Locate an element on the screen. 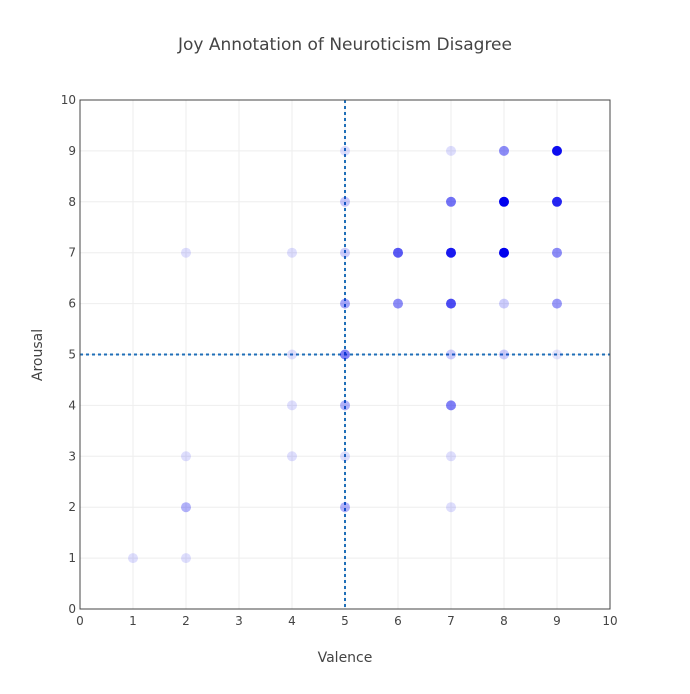 This screenshot has height=694, width=690. y-tick-label: 3 is located at coordinates (72, 456).